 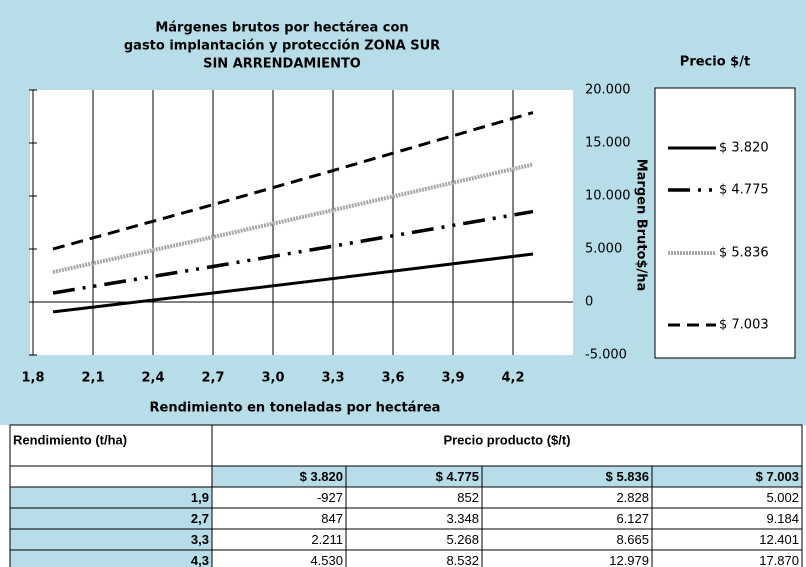 I want to click on y-tick-label: 5.000, so click(x=603, y=249).